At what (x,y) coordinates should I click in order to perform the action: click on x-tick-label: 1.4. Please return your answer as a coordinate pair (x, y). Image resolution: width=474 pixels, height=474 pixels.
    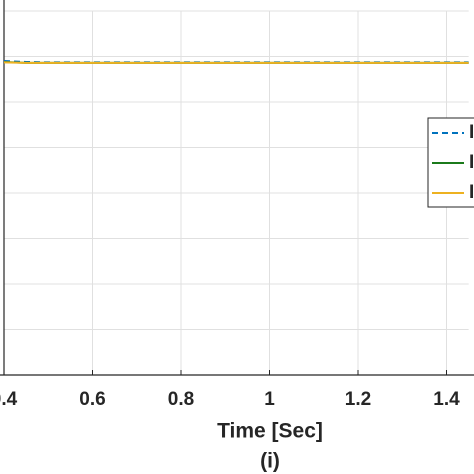
    Looking at the image, I should click on (446, 399).